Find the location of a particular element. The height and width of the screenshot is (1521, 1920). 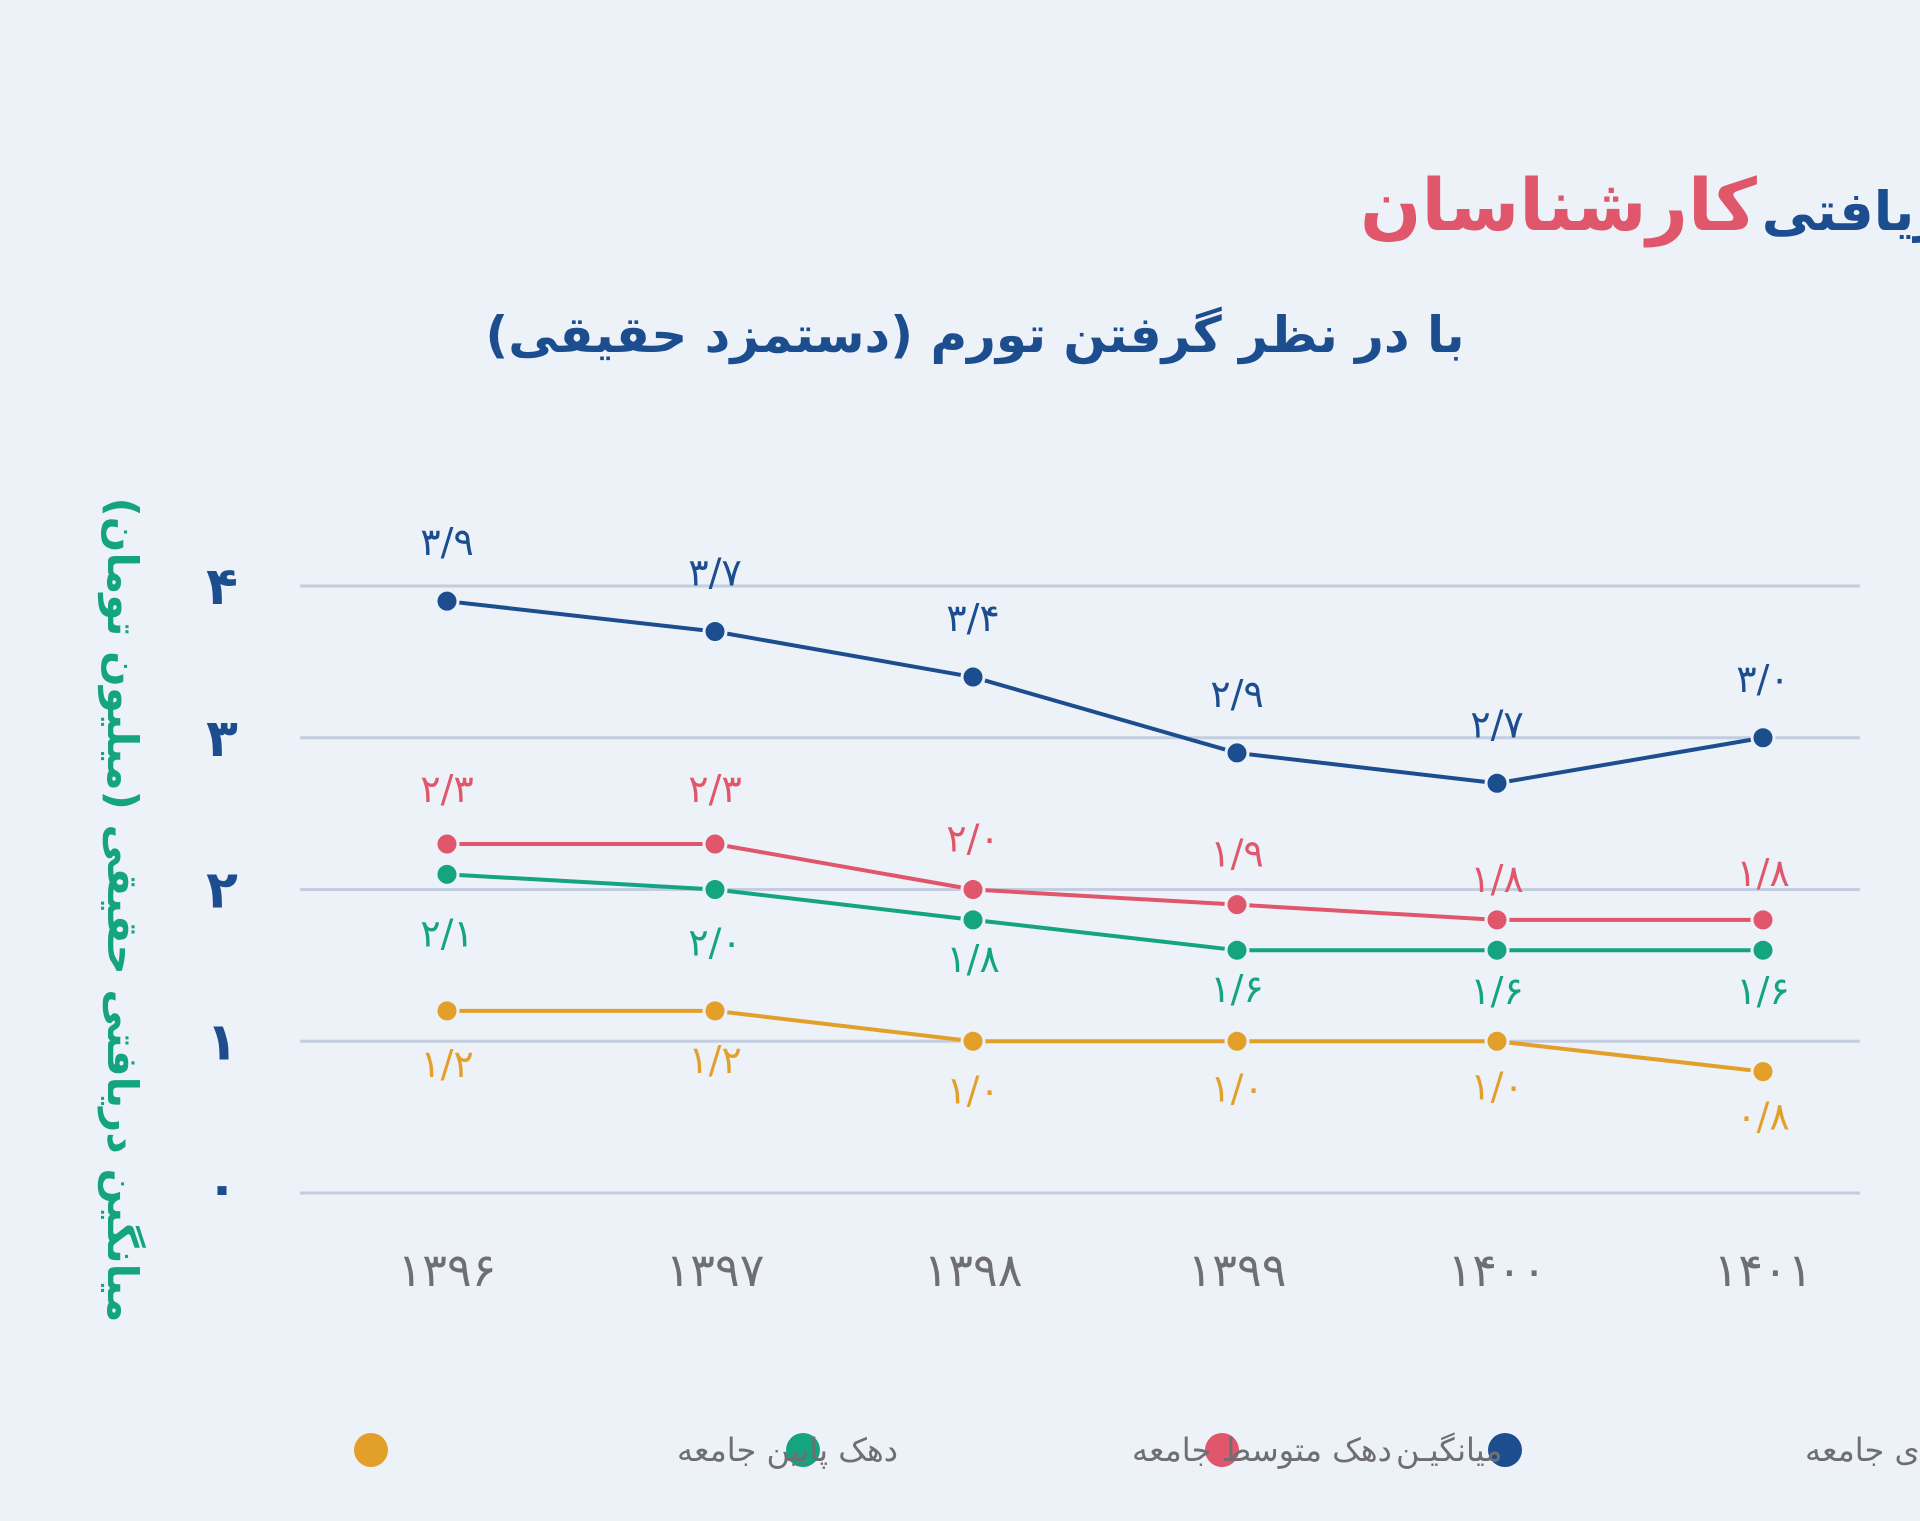

legend-item-3: دهک پایین جامعه is located at coordinates (626, 1450).